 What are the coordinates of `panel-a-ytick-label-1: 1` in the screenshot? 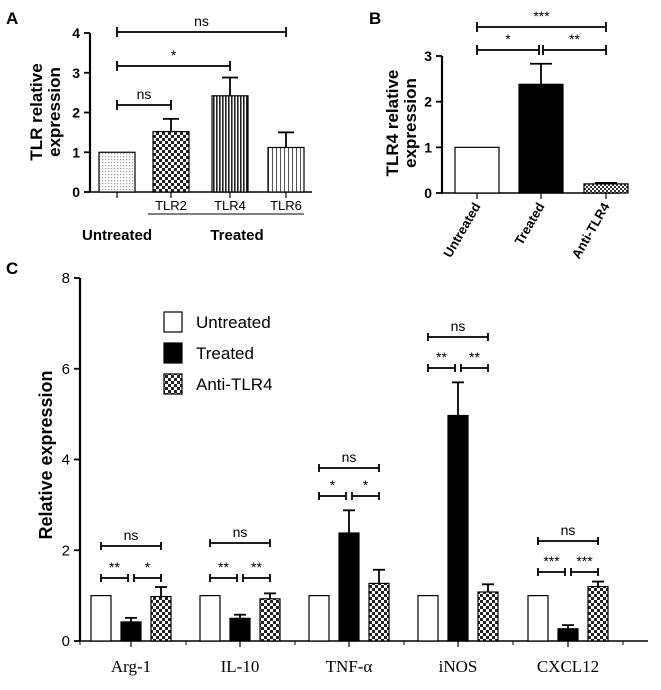 It's located at (76, 152).